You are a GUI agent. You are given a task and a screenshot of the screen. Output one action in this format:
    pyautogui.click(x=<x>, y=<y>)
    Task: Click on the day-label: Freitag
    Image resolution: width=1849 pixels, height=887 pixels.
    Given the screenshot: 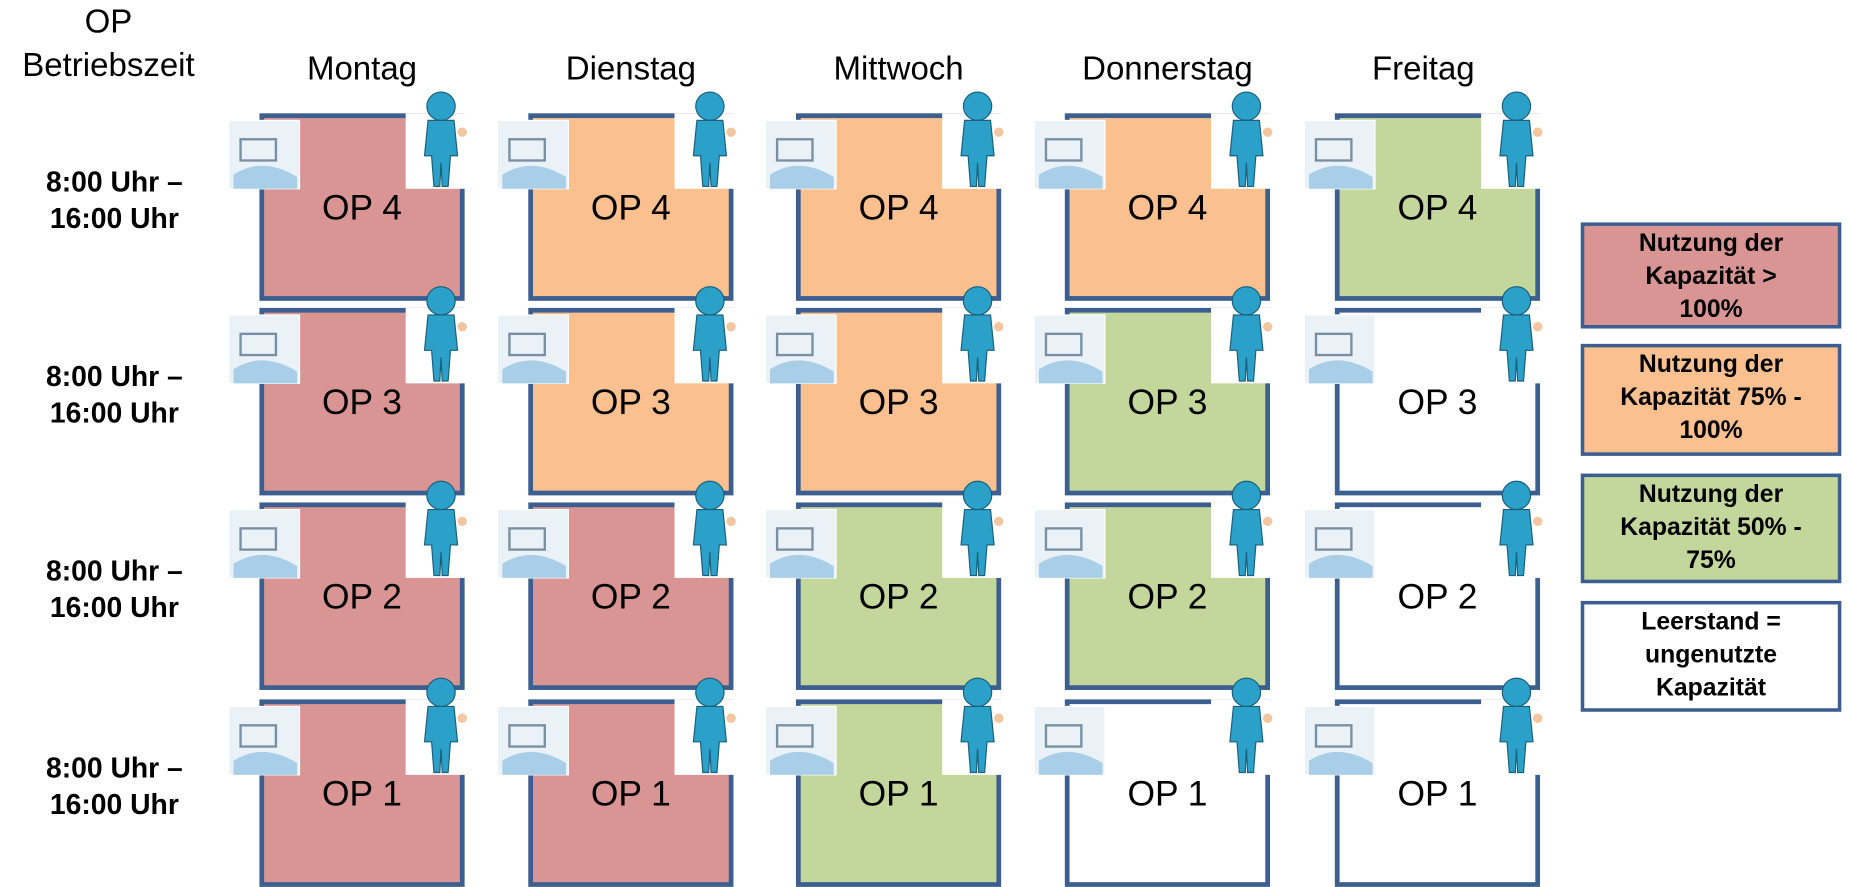 What is the action you would take?
    pyautogui.click(x=1423, y=68)
    